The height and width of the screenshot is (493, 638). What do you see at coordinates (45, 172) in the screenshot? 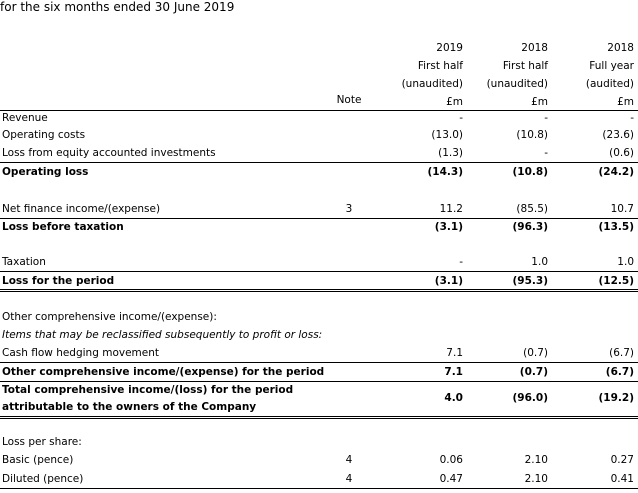
I see `row-label: Operating loss` at bounding box center [45, 172].